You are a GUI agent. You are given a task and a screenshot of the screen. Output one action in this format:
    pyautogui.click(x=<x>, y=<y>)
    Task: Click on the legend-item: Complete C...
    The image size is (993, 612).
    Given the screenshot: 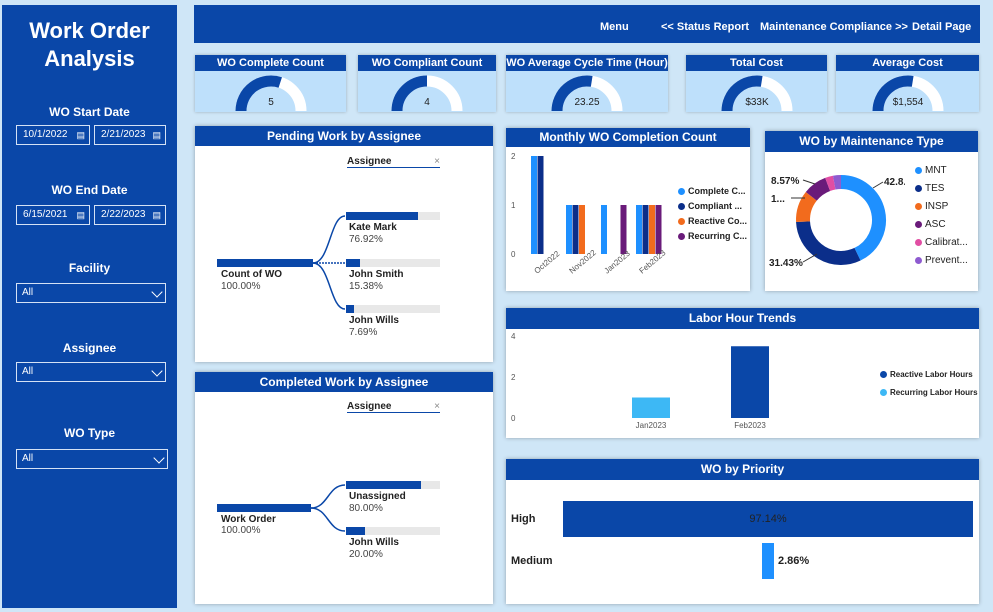 What is the action you would take?
    pyautogui.click(x=712, y=191)
    